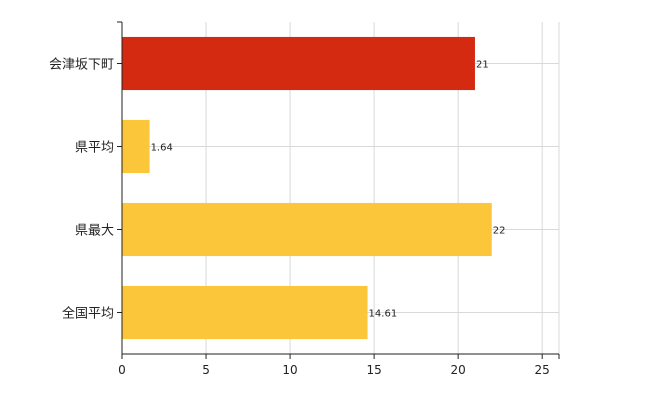 The image size is (650, 400). I want to click on data-label-2: 22, so click(499, 231).